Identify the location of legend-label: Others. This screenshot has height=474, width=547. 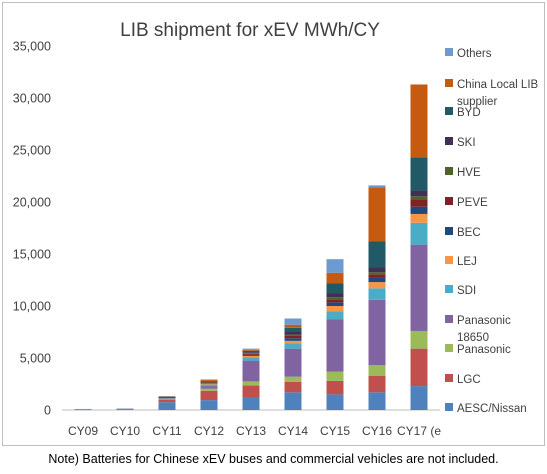
(474, 54).